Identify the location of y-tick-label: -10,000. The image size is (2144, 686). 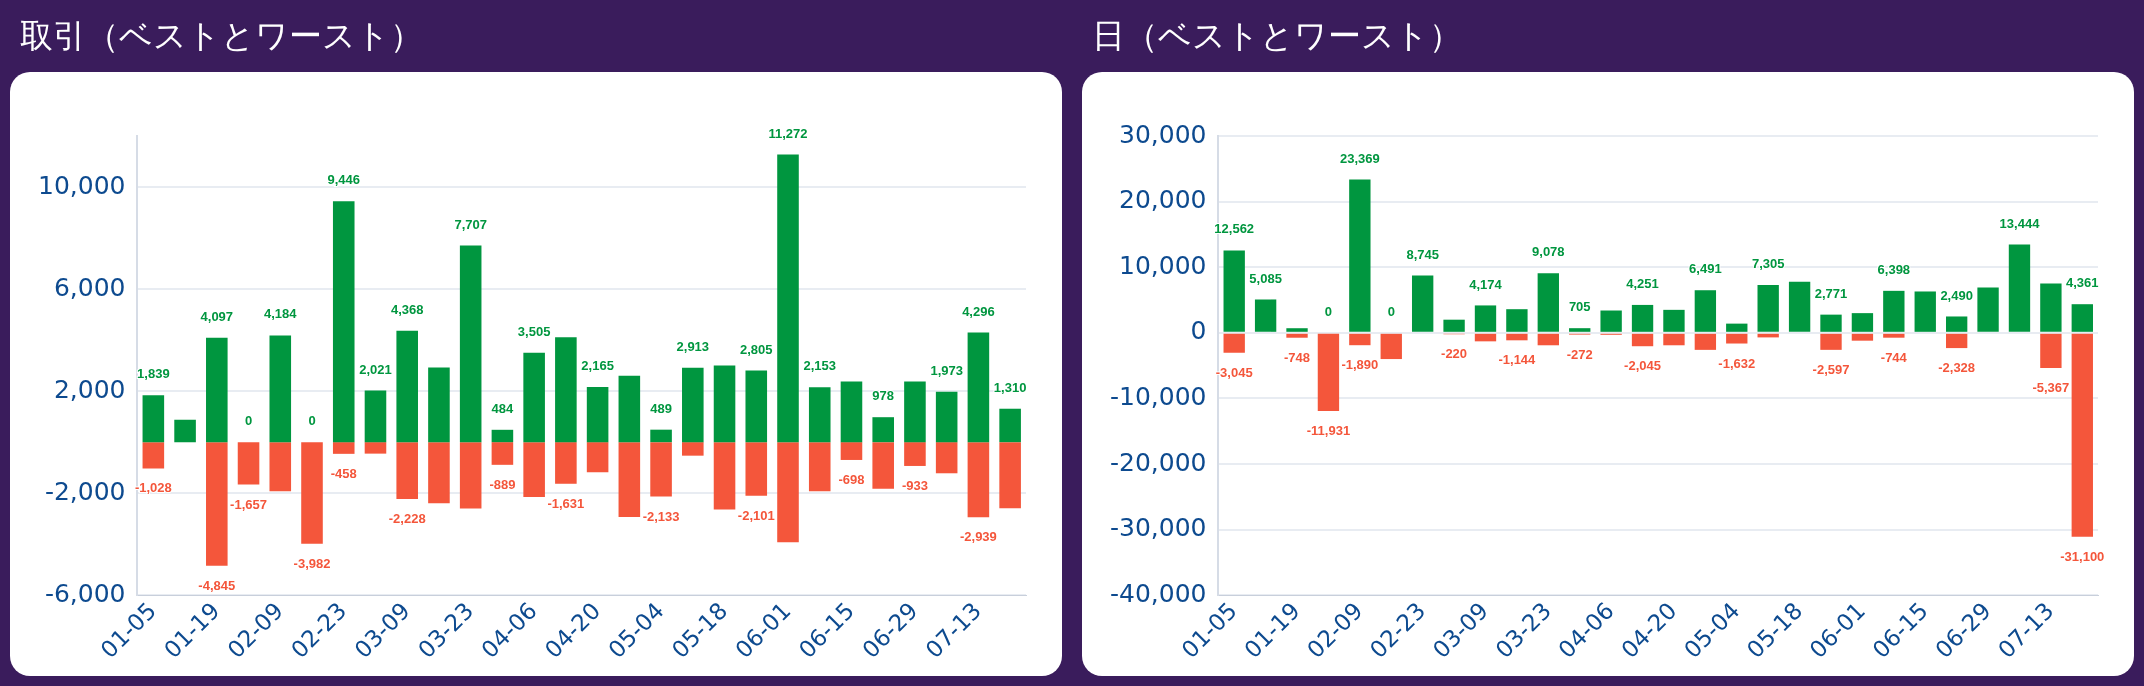
(1158, 396).